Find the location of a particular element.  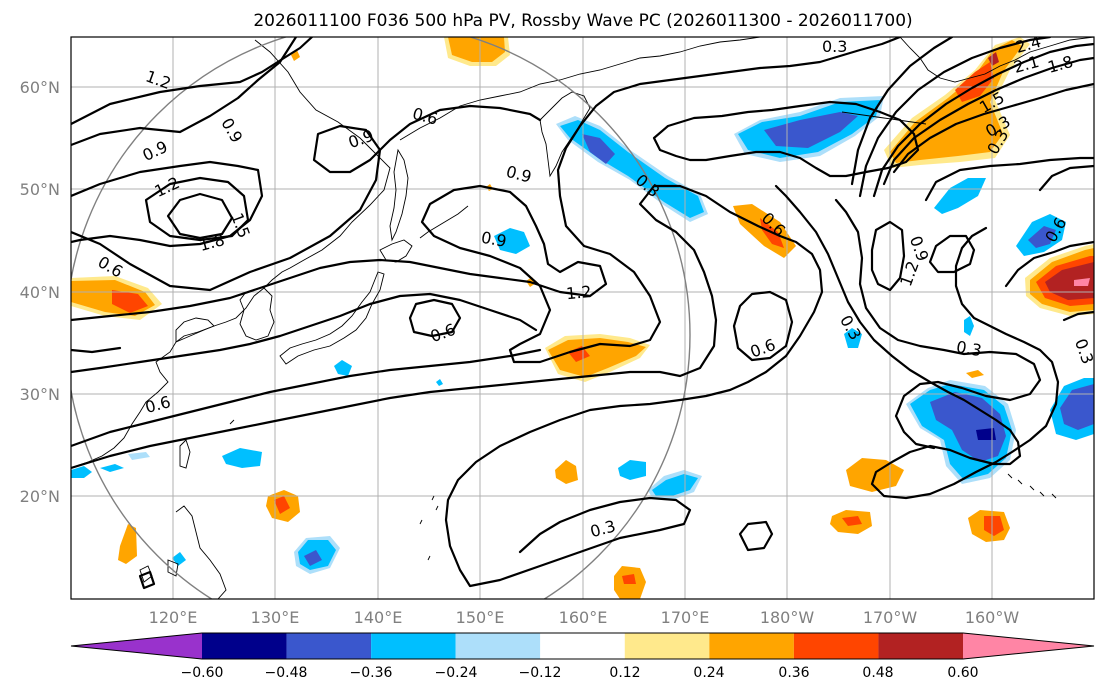

philippines-coastline is located at coordinates (197, 552).